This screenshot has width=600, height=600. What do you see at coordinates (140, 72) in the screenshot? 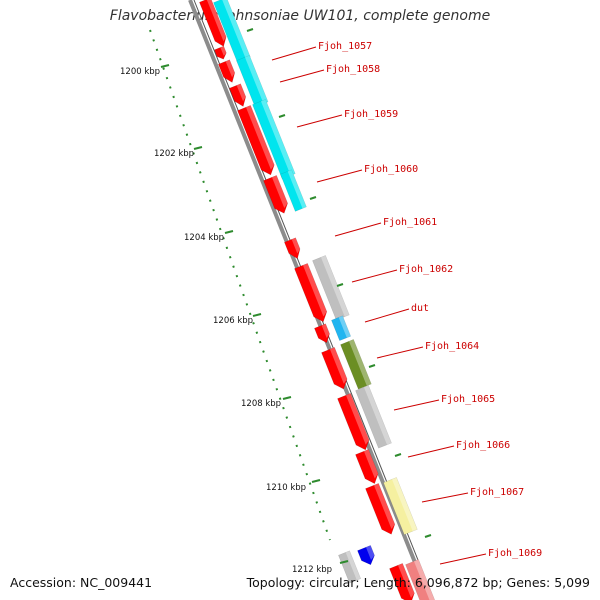
I see `kbp-tick-label: 1200 kbp` at bounding box center [140, 72].